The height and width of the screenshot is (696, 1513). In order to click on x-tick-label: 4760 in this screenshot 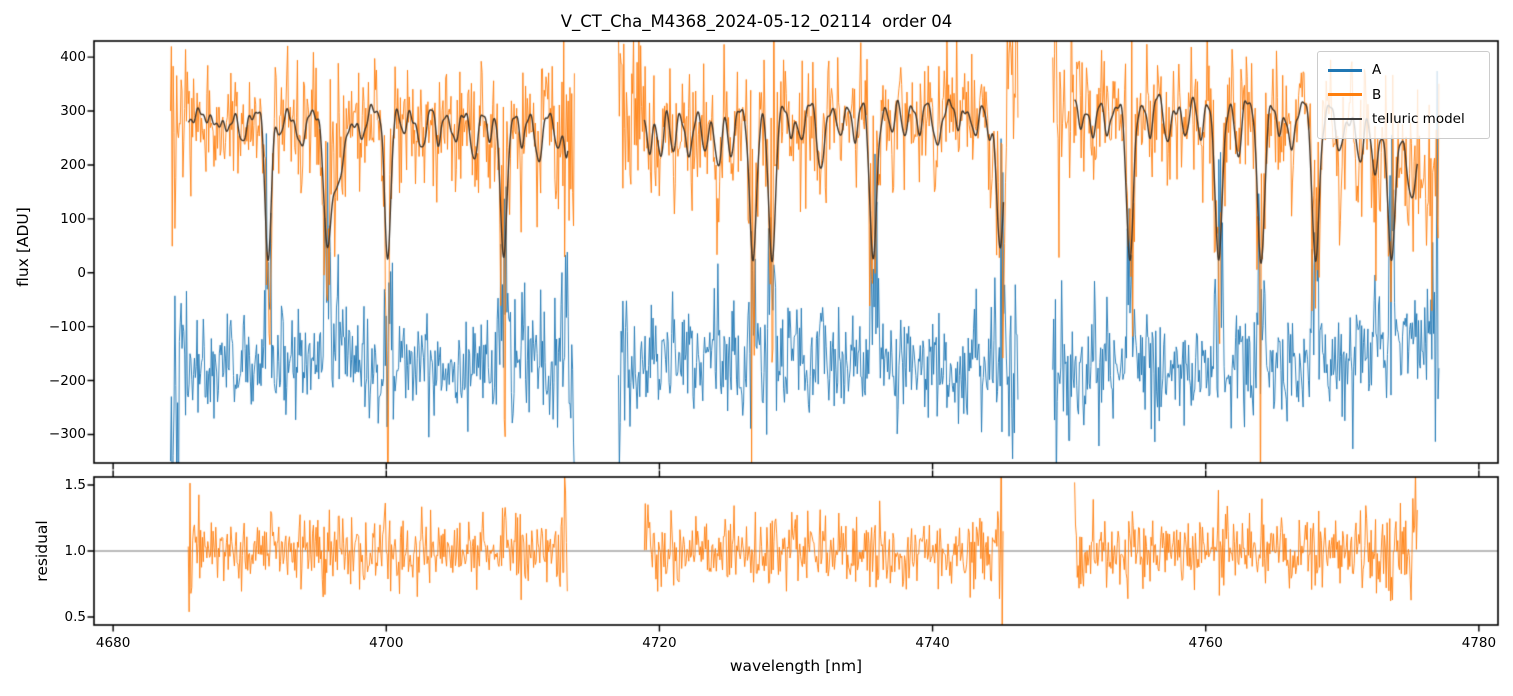, I will do `click(1205, 643)`.